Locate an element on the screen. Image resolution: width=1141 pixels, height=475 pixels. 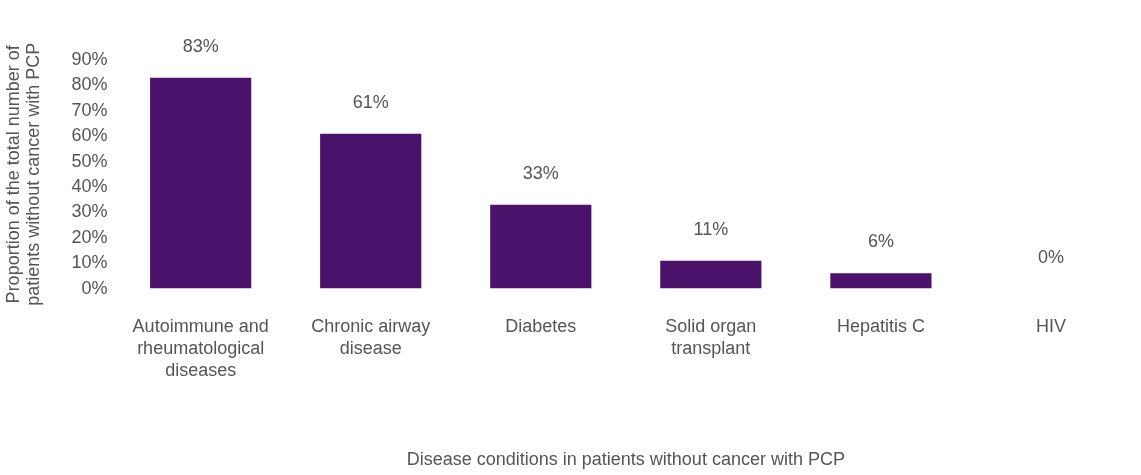
y-tick-label: 50% is located at coordinates (89, 160).